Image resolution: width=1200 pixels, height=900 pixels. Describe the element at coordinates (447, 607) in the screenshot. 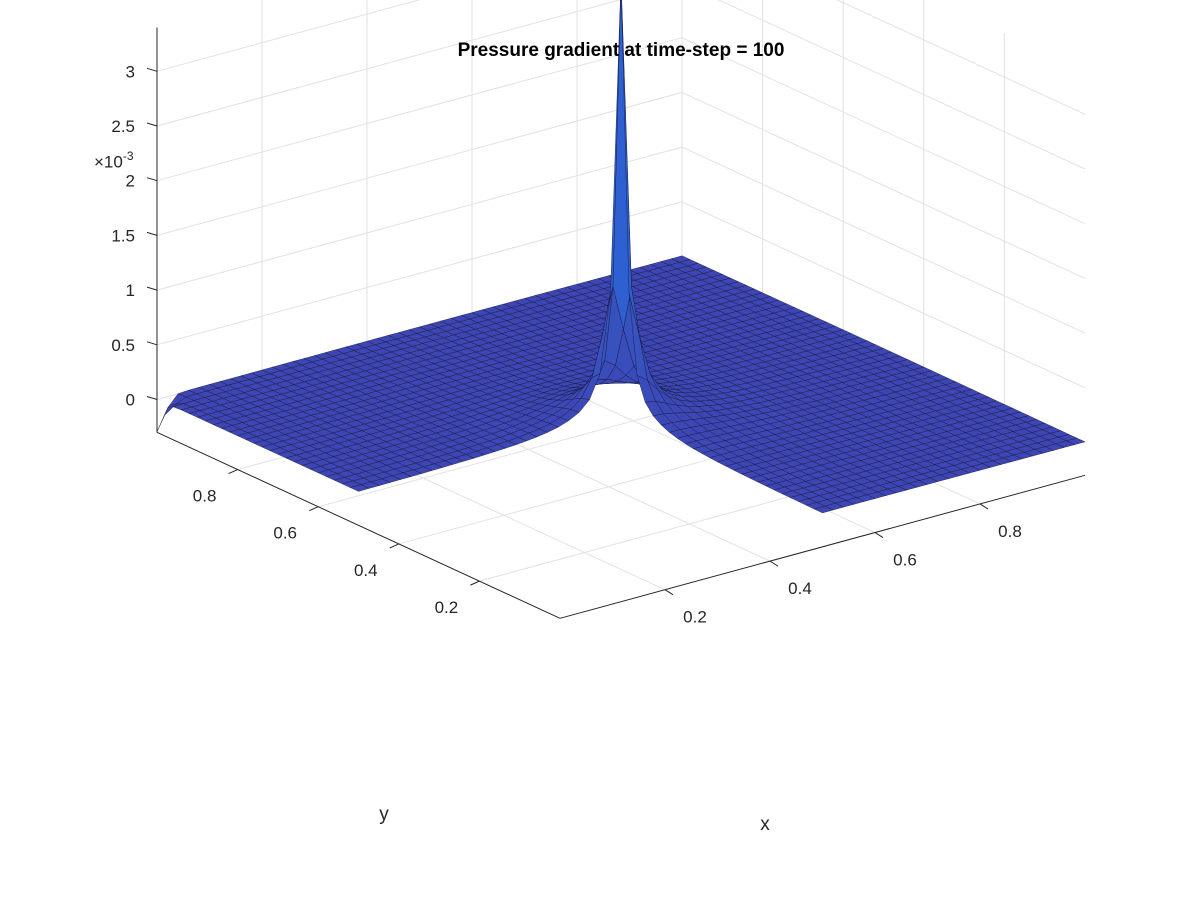

I see `y-tick-label: 0.2` at that location.